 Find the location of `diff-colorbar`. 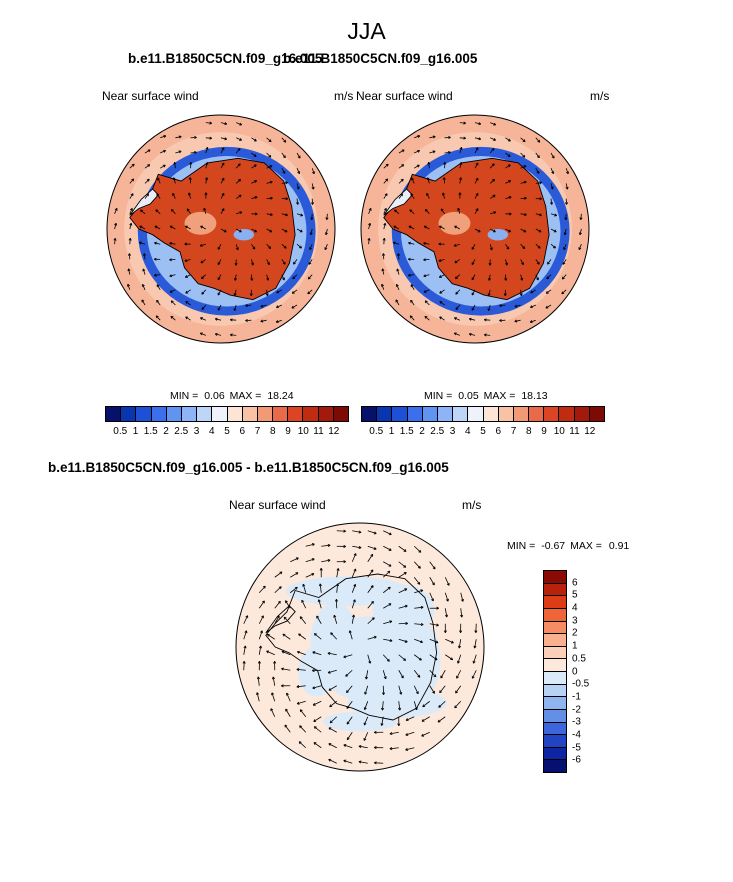

diff-colorbar is located at coordinates (555, 671).